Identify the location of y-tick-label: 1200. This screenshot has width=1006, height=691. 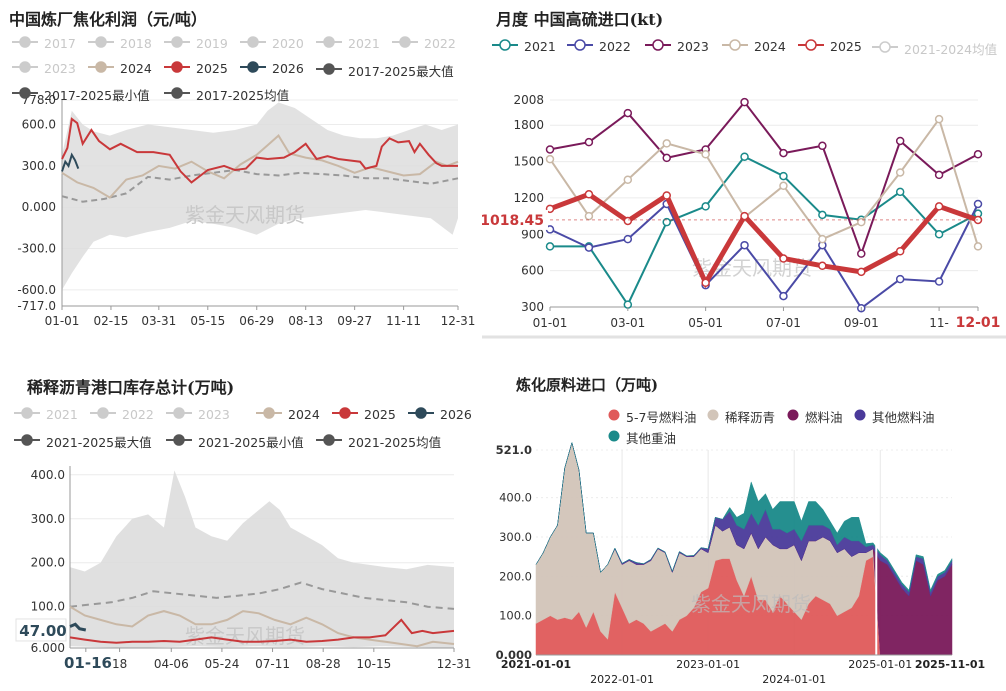
(528, 198).